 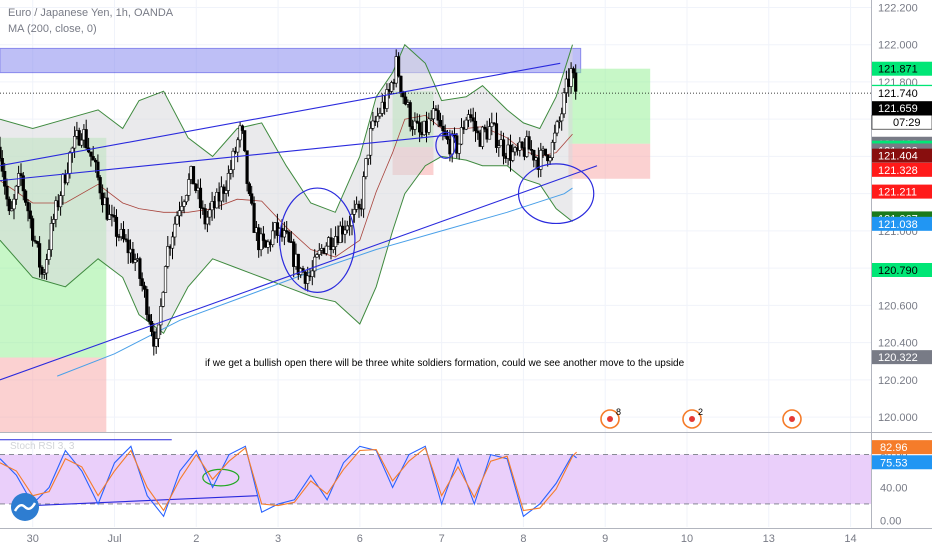 I want to click on event-marker-1: 2, so click(x=692, y=418).